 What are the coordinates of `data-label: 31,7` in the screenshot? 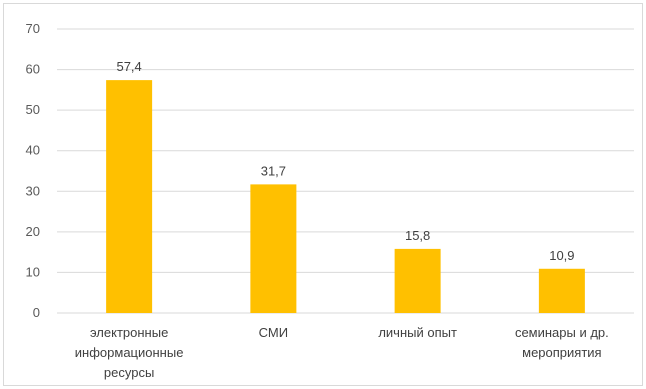 It's located at (273, 170).